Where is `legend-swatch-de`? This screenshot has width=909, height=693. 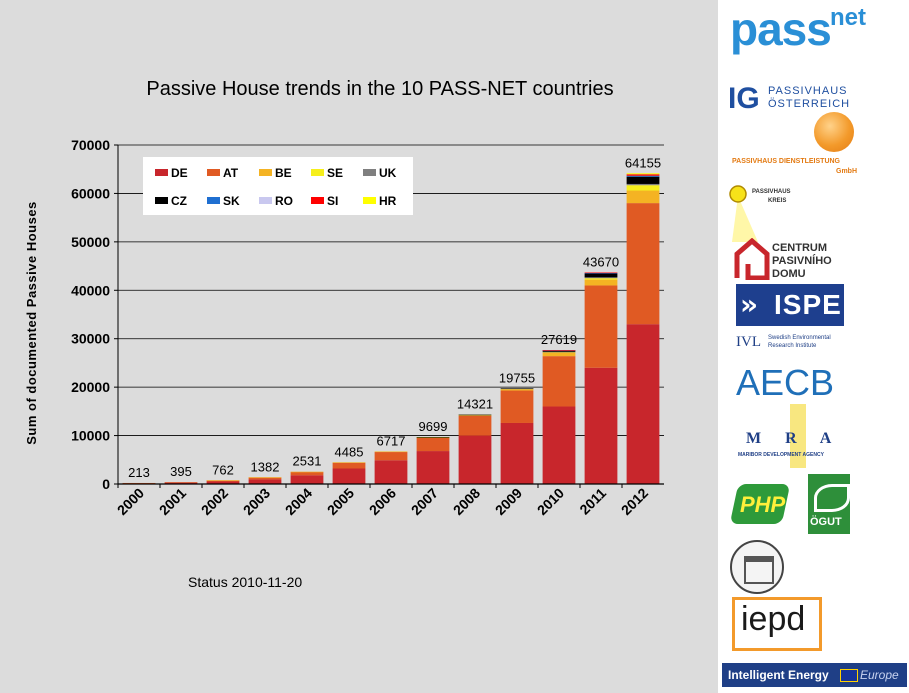
legend-swatch-de is located at coordinates (161, 172).